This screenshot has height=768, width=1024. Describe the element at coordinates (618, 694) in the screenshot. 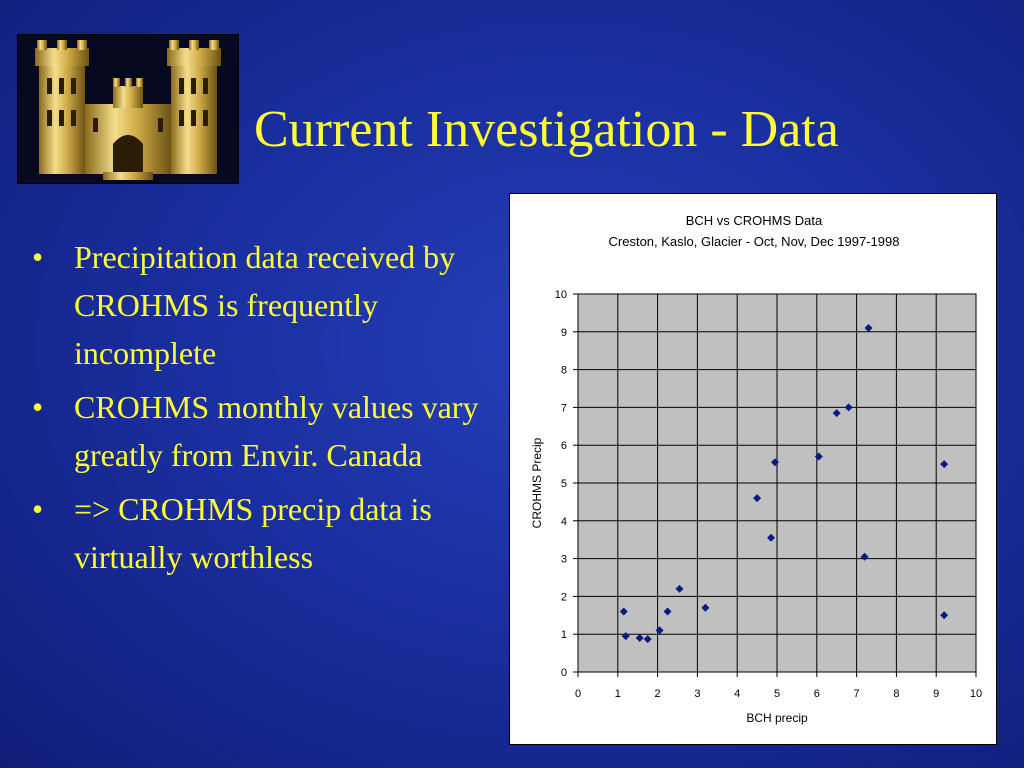

I see `x-tick-label: 1` at that location.